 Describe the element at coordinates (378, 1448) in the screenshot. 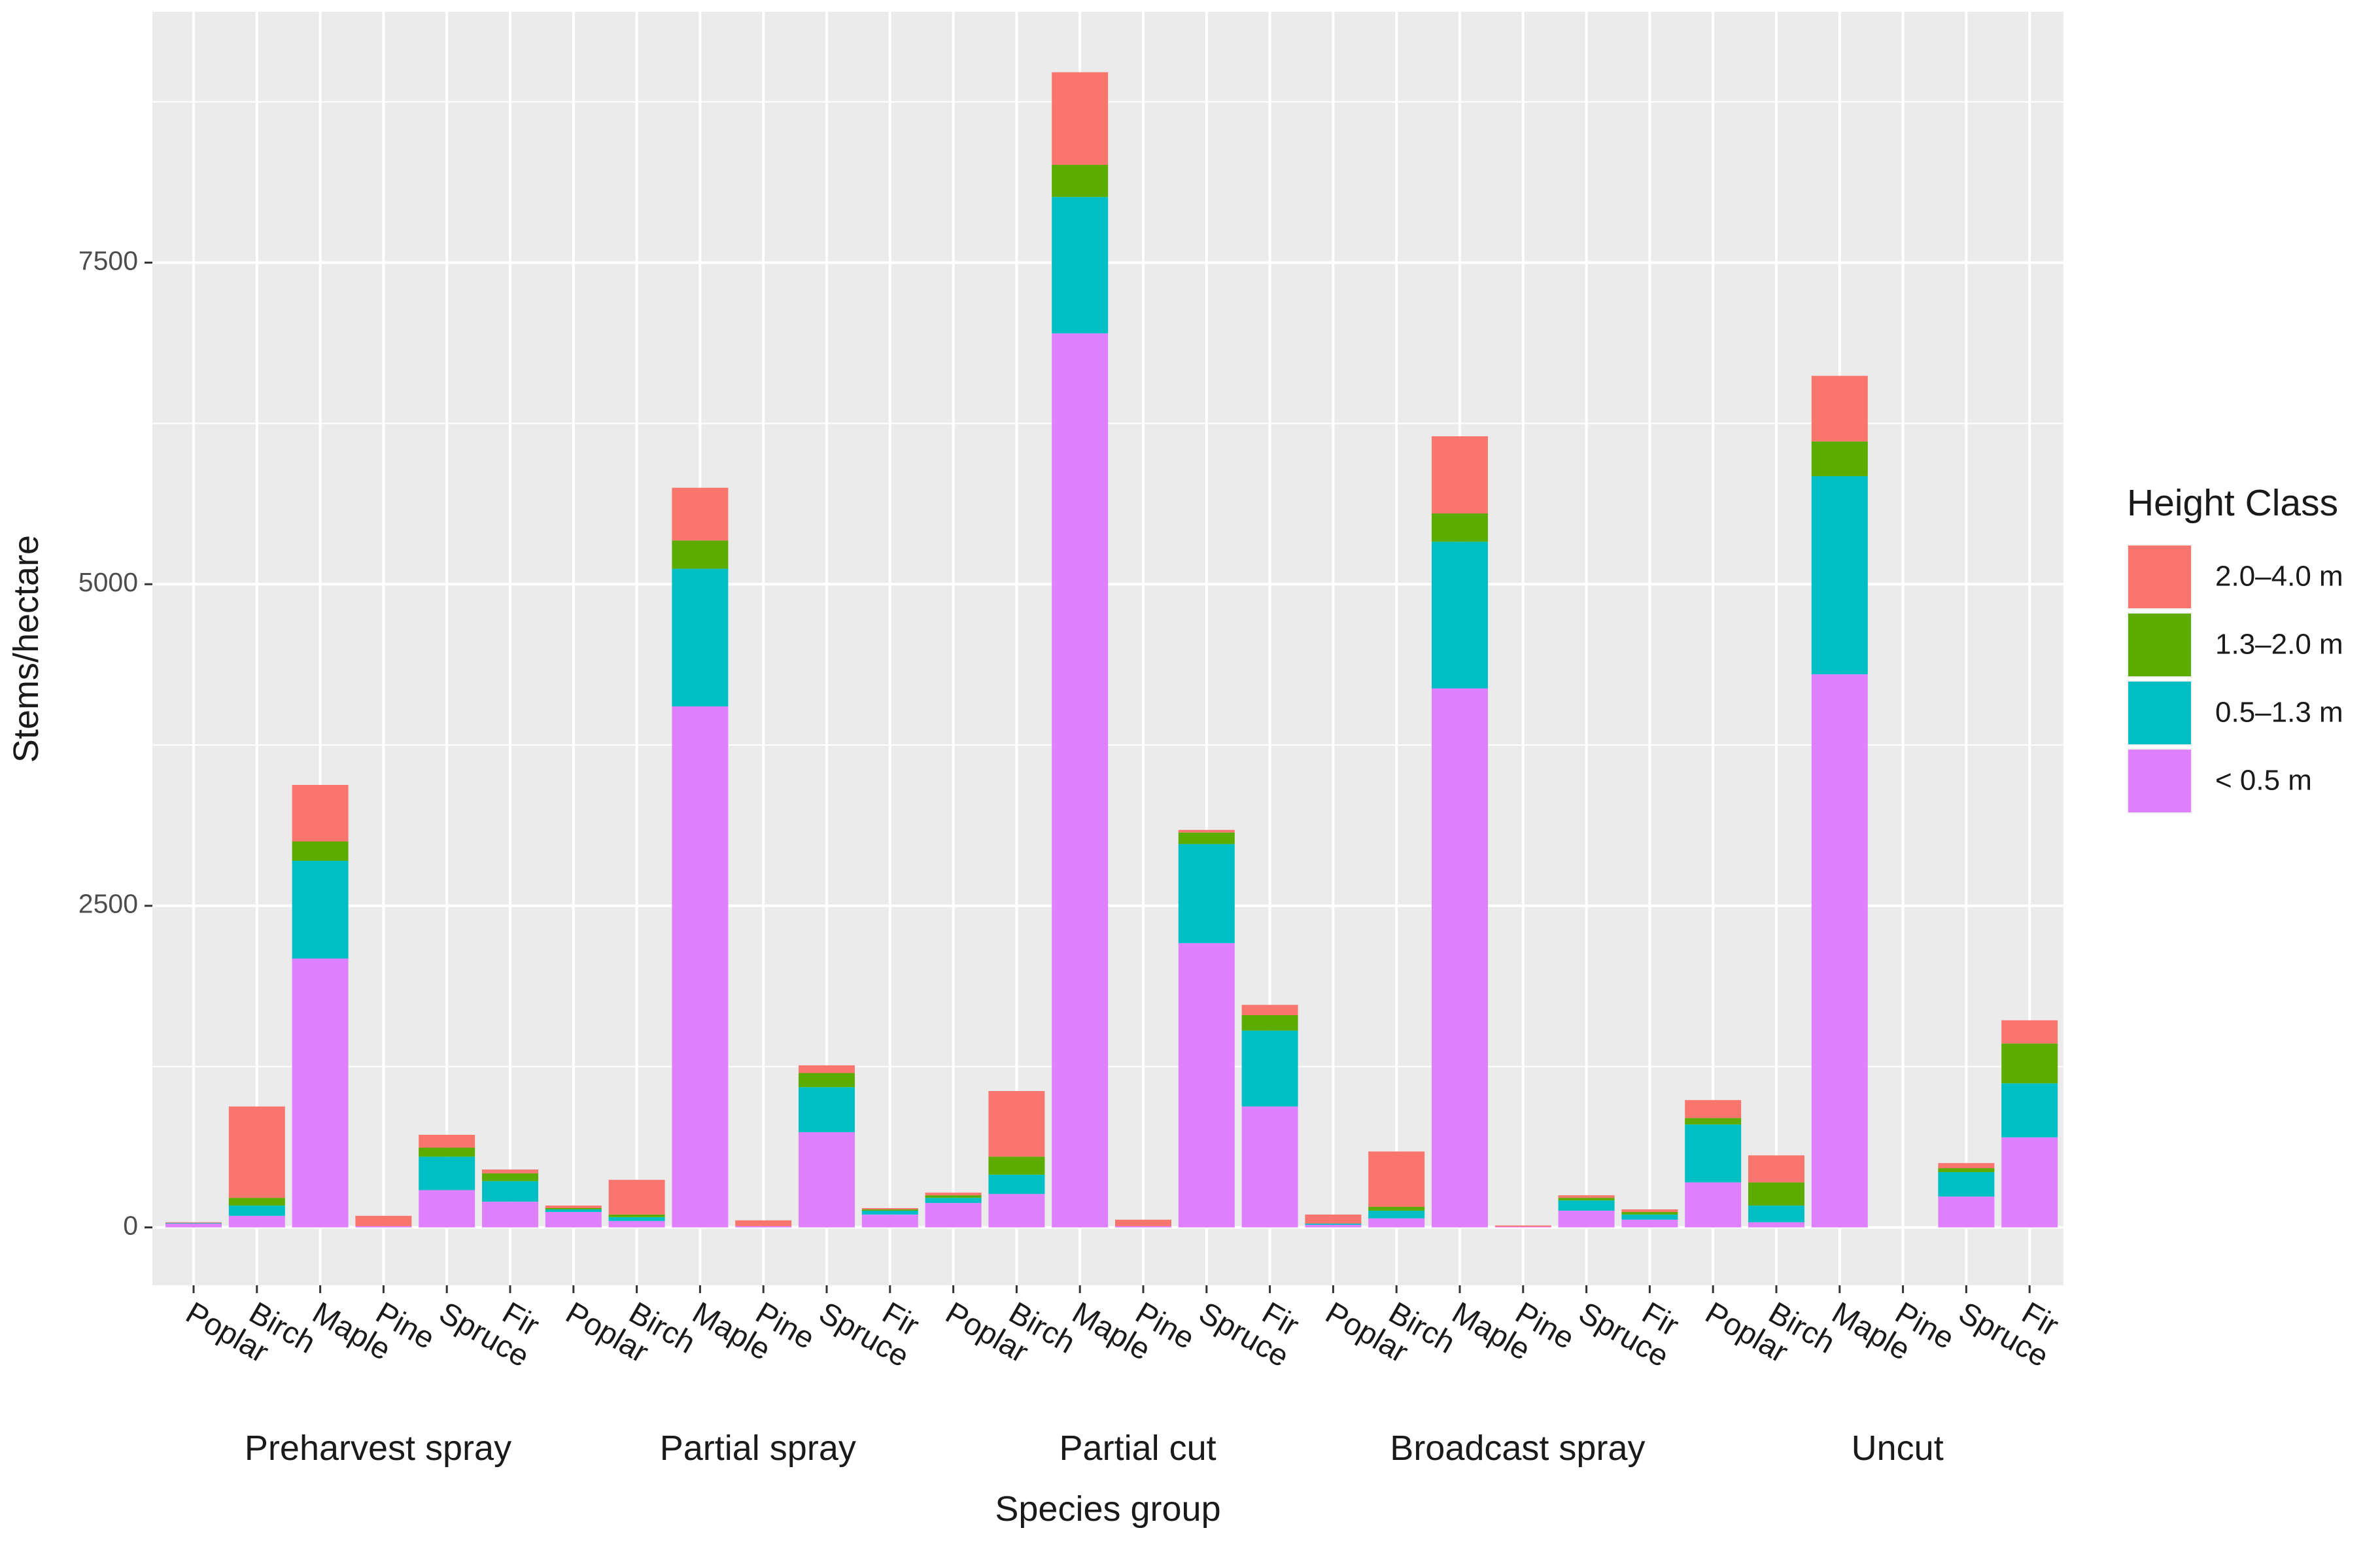

I see `group-label: Preharvest spray` at that location.